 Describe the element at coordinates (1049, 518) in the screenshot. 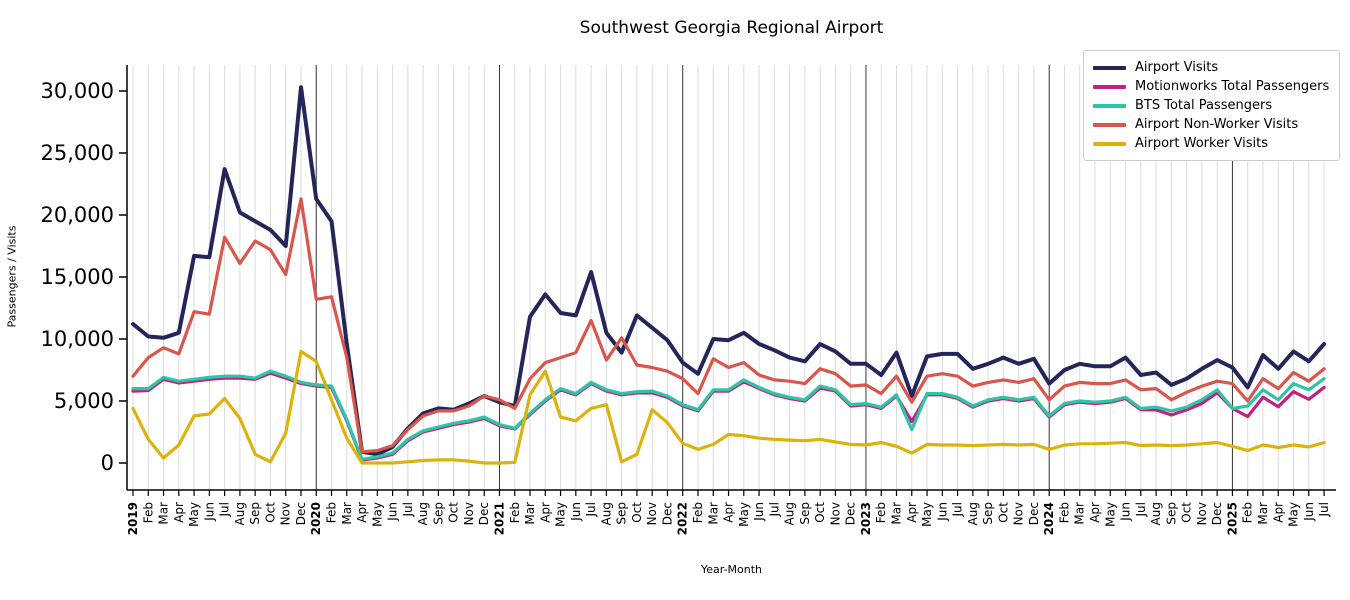

I see `x-tick-label-year: 2024` at that location.